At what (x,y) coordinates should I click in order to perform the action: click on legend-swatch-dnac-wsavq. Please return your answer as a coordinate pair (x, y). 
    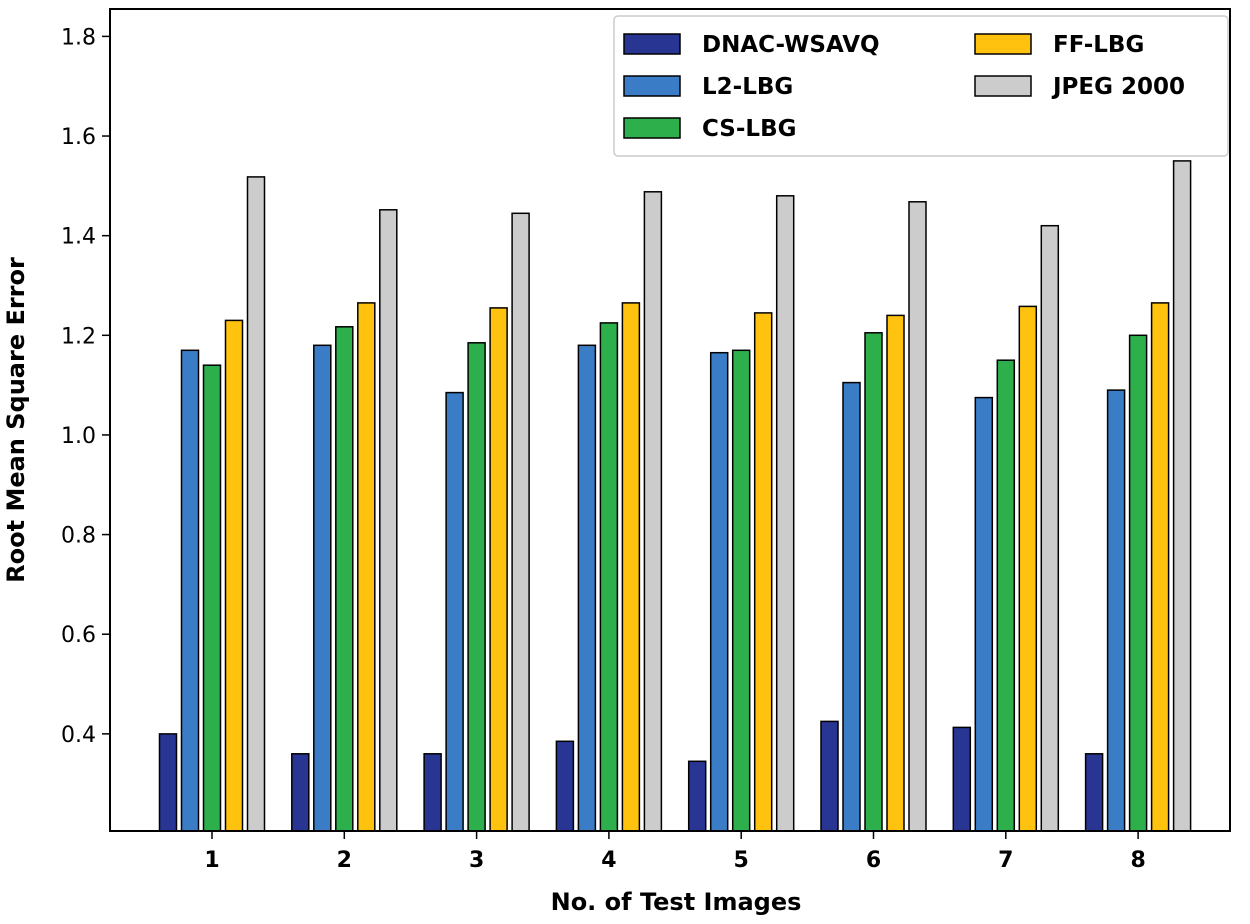
    Looking at the image, I should click on (652, 44).